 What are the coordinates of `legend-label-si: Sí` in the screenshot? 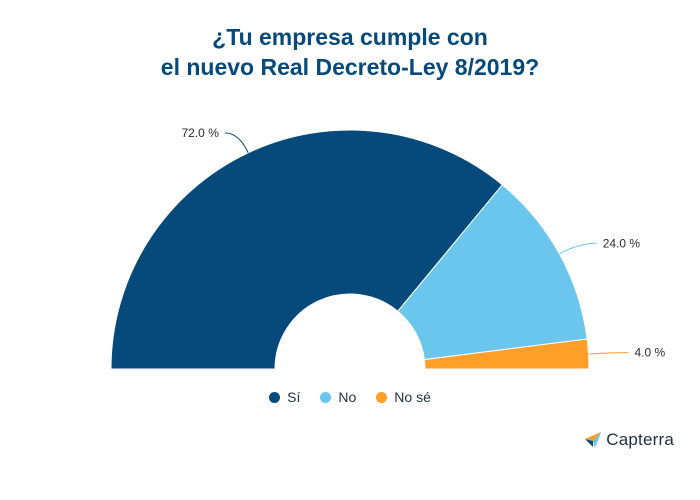 It's located at (294, 397).